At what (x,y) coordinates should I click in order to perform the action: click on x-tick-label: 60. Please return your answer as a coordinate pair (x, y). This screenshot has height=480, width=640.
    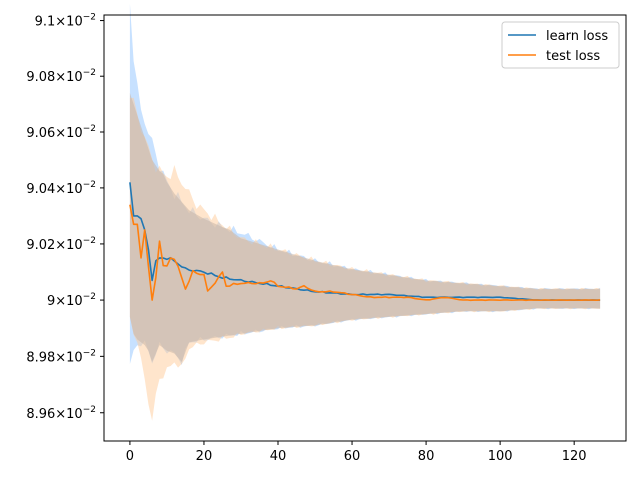
    Looking at the image, I should click on (352, 456).